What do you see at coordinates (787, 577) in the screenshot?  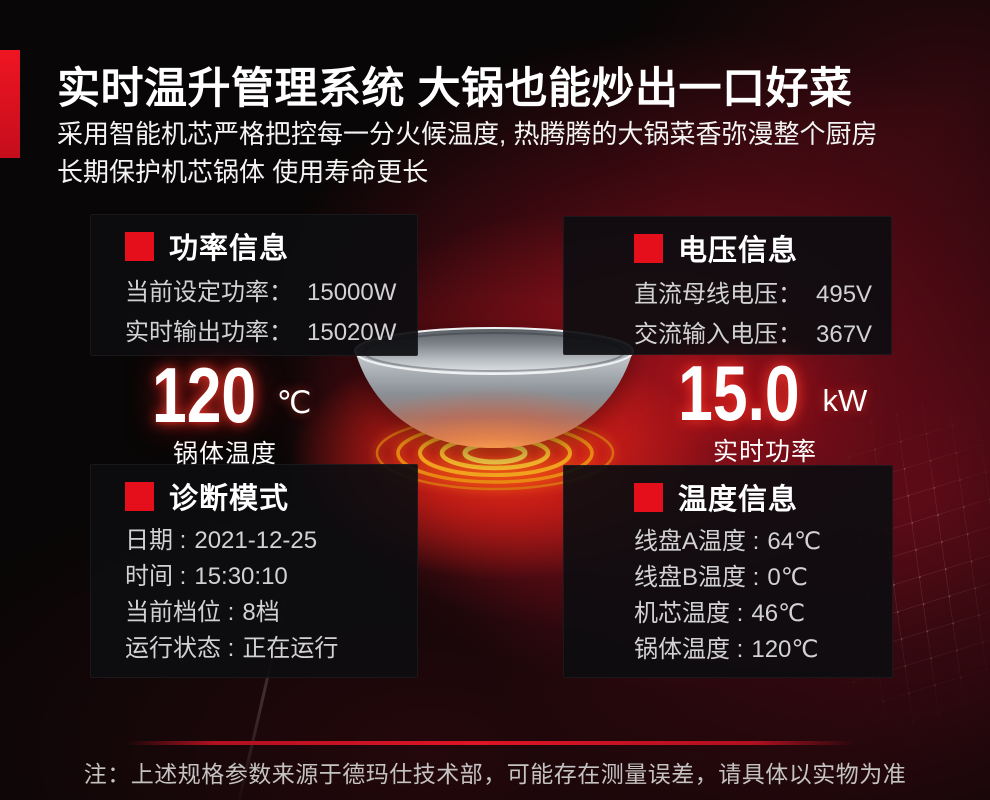 I see `row-value: 0℃` at bounding box center [787, 577].